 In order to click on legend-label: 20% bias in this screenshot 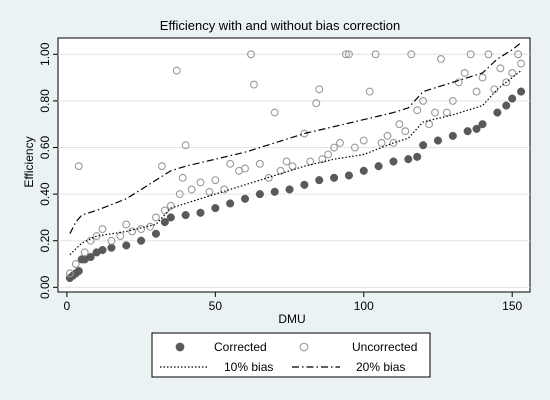, I will do `click(380, 367)`.